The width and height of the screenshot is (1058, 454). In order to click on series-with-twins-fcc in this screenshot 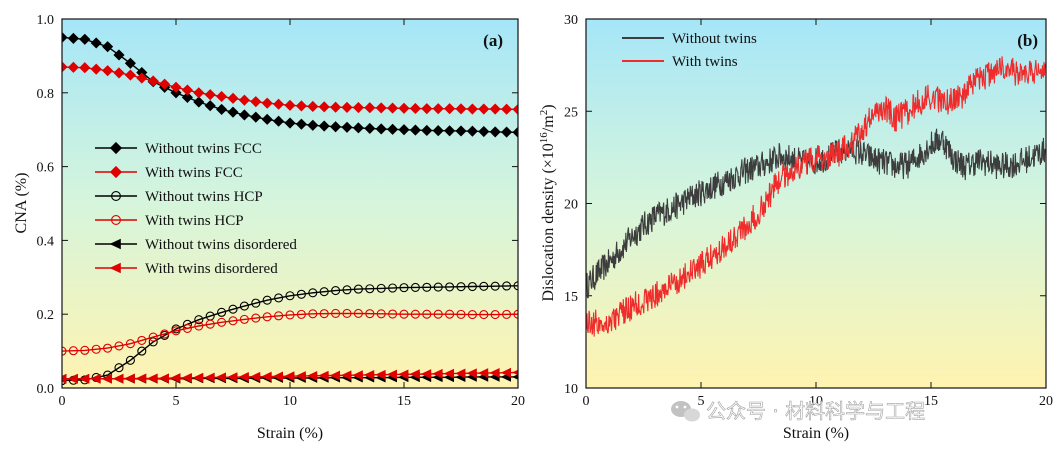, I will do `click(290, 88)`.